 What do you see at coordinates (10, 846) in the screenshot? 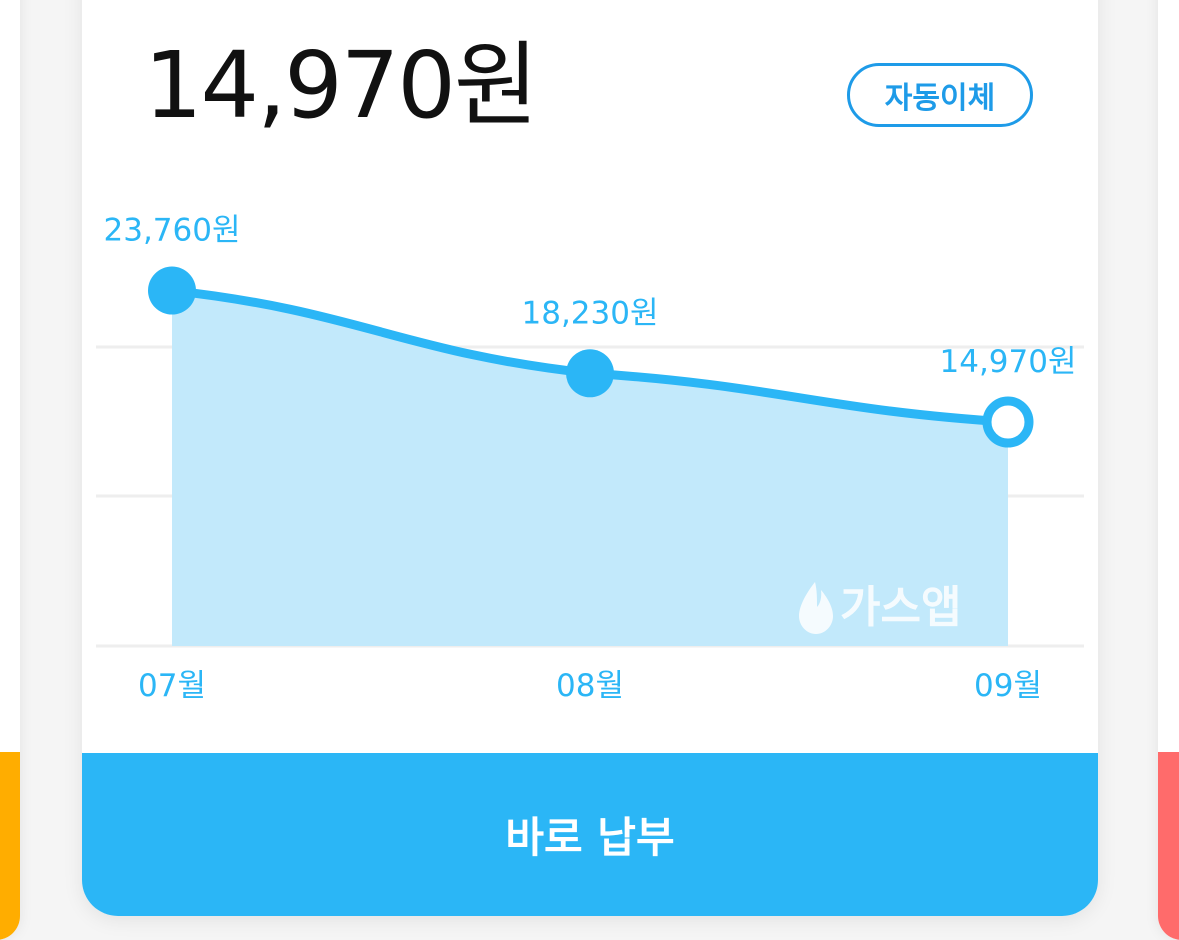
I see `previous-card-strip` at bounding box center [10, 846].